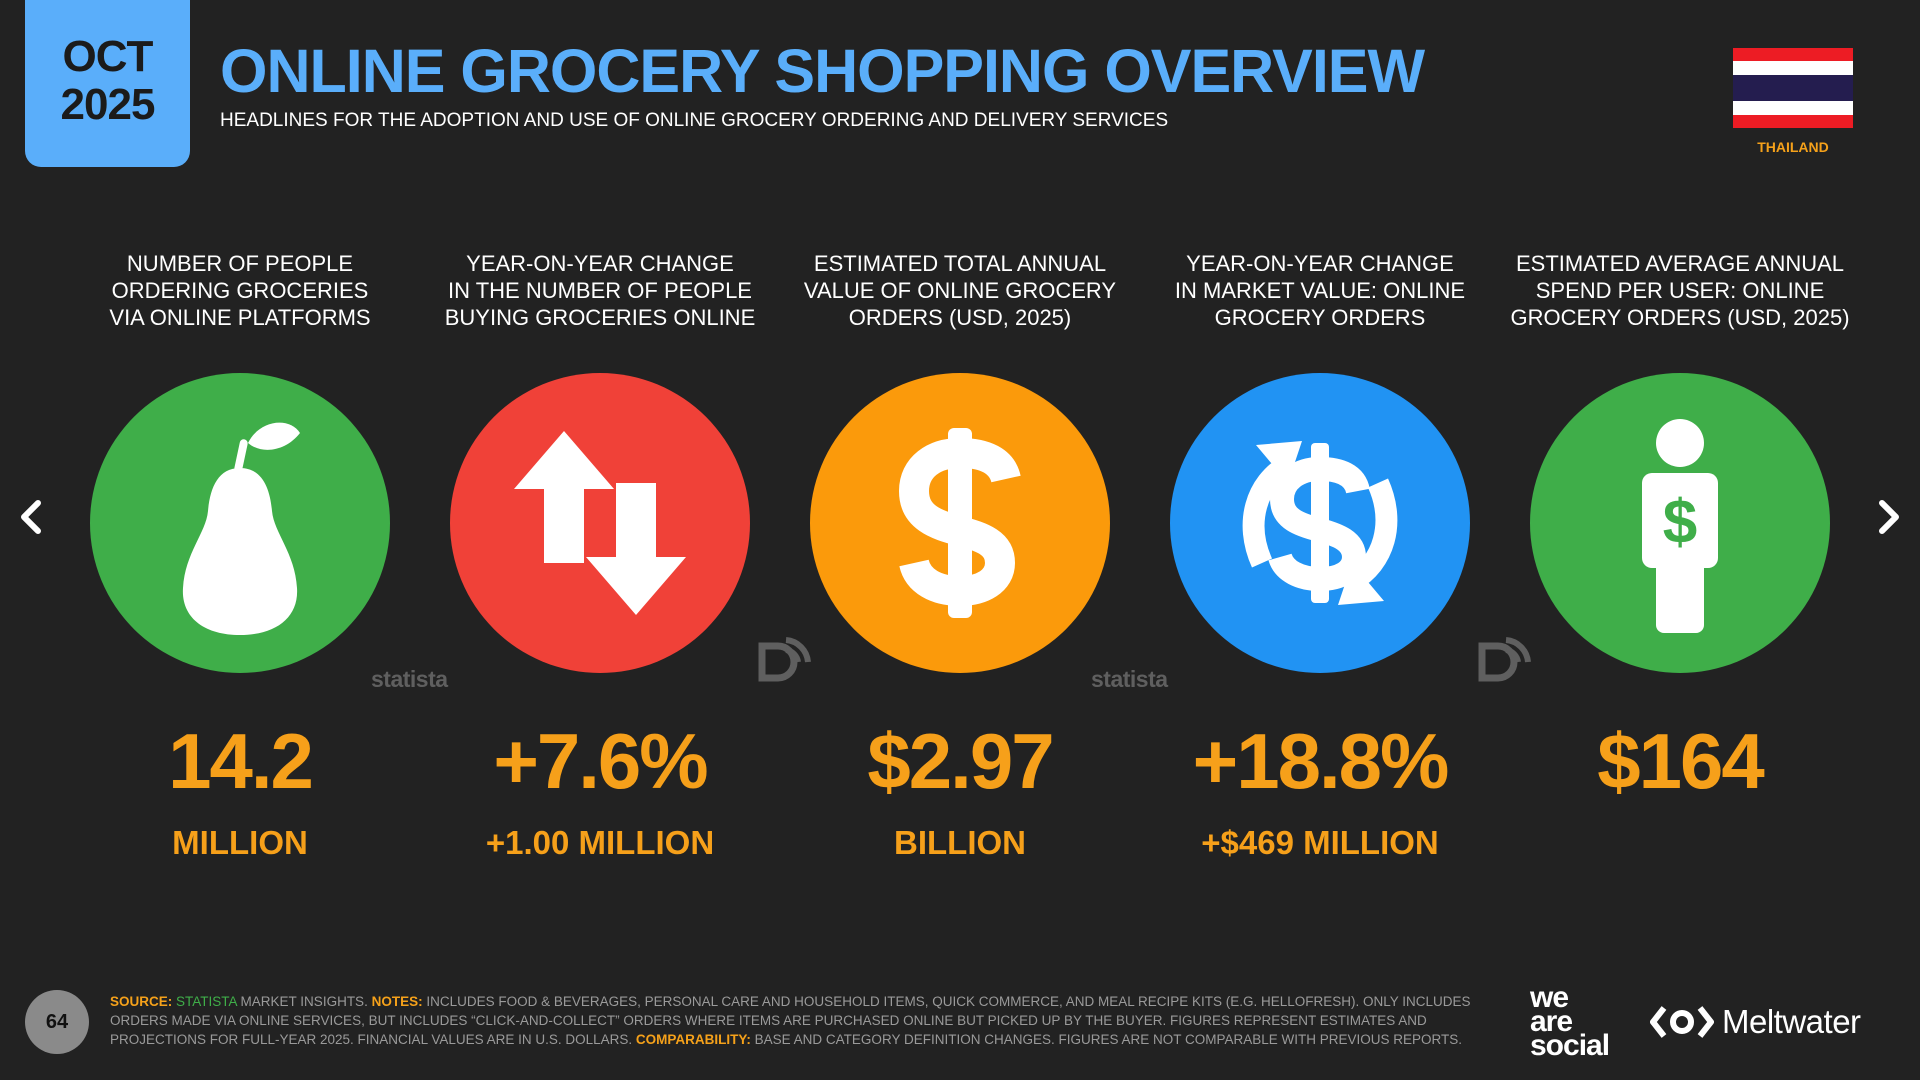 This screenshot has width=1920, height=1080. What do you see at coordinates (1755, 1022) in the screenshot?
I see `meltwater-logo: Meltwater` at bounding box center [1755, 1022].